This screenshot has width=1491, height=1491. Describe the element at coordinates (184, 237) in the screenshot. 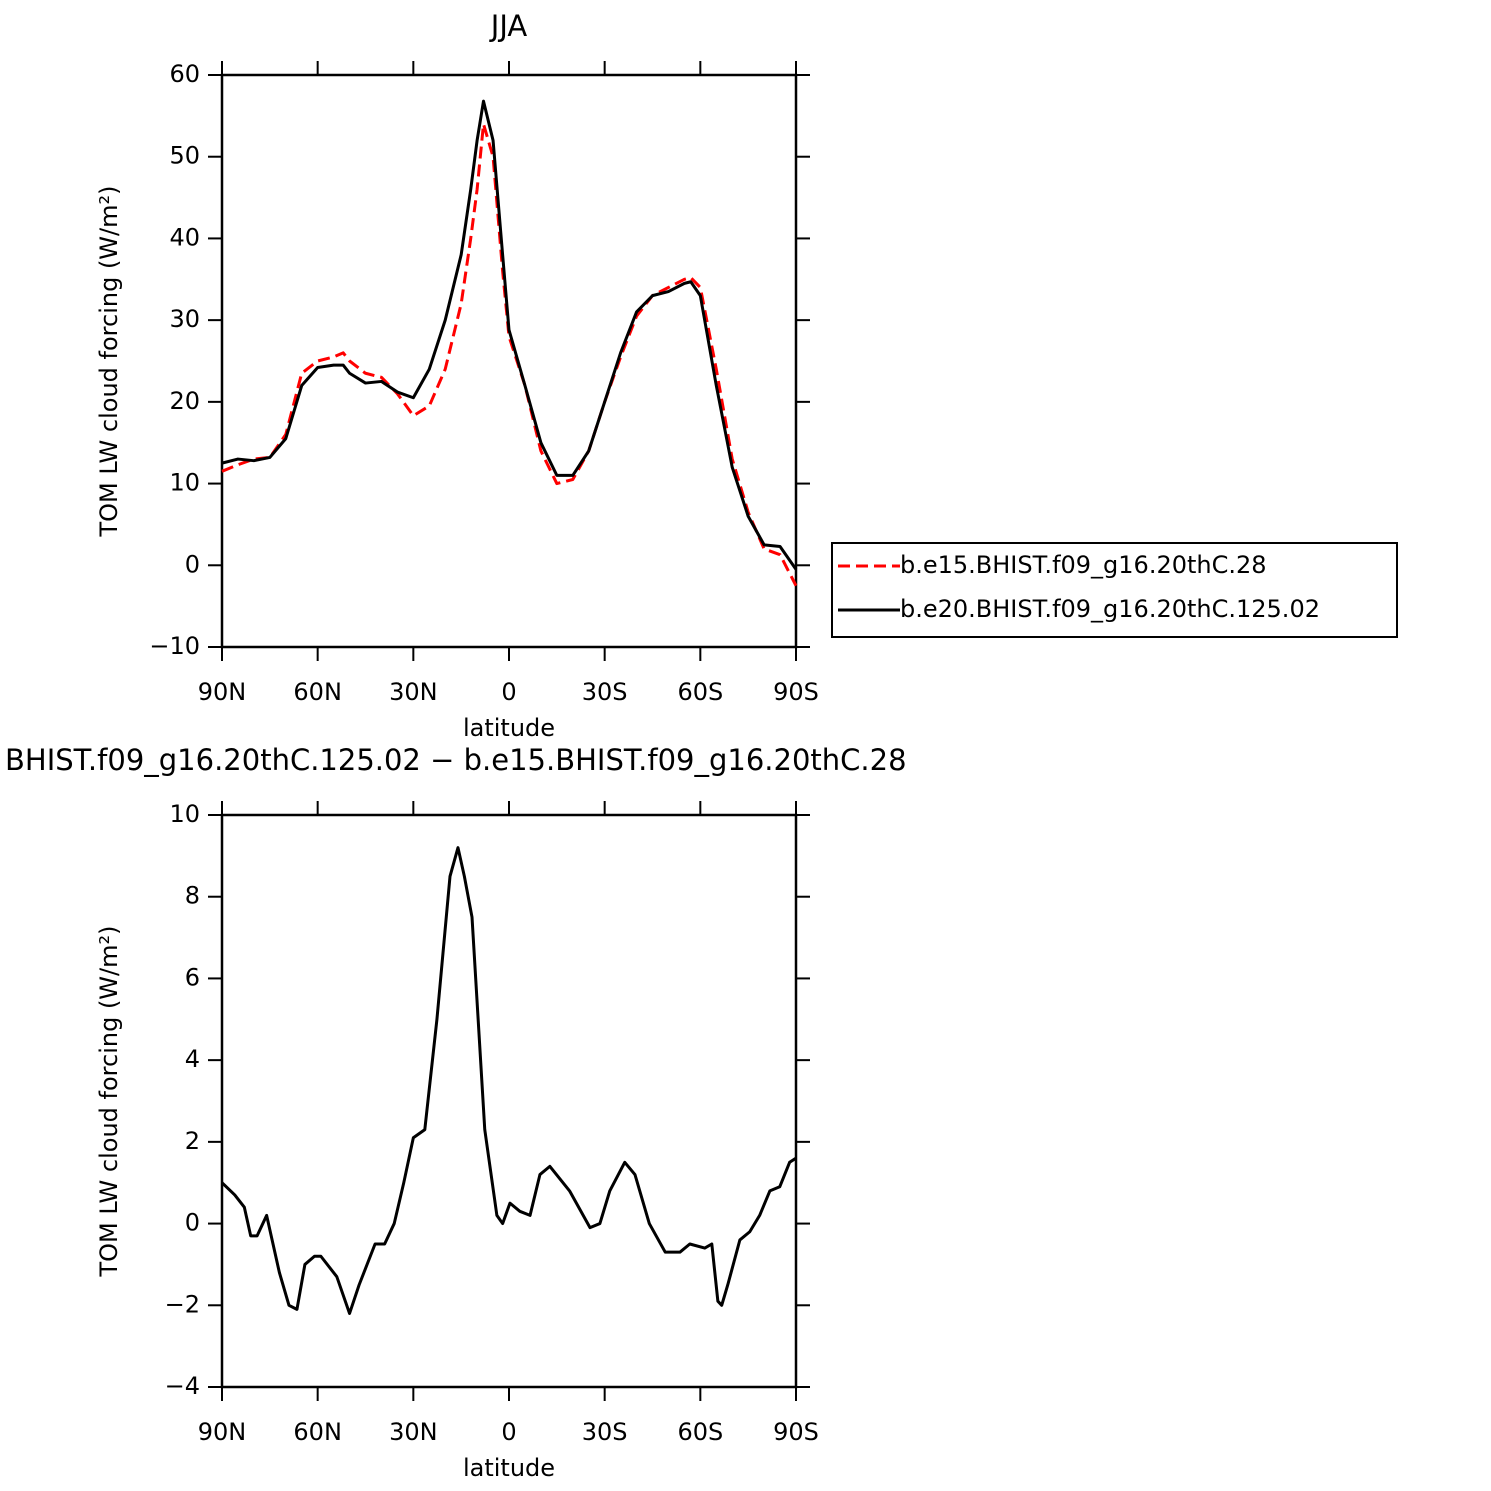

I see `y-tick-label: 40` at that location.